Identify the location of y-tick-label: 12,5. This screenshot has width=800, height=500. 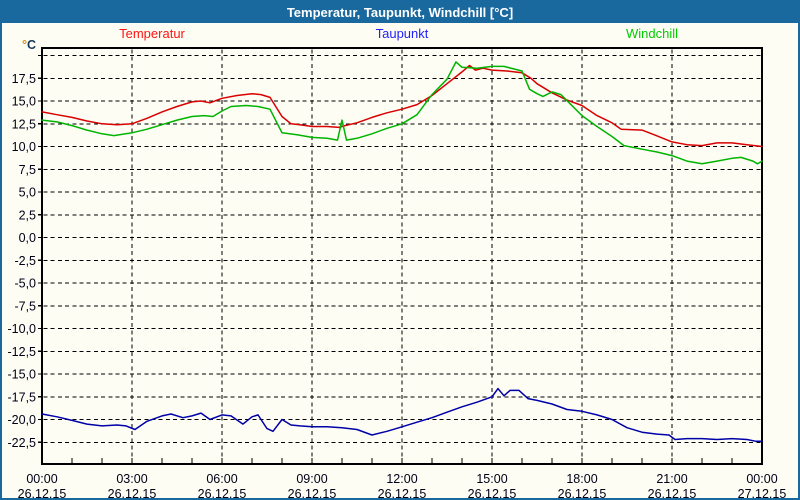
(24, 124).